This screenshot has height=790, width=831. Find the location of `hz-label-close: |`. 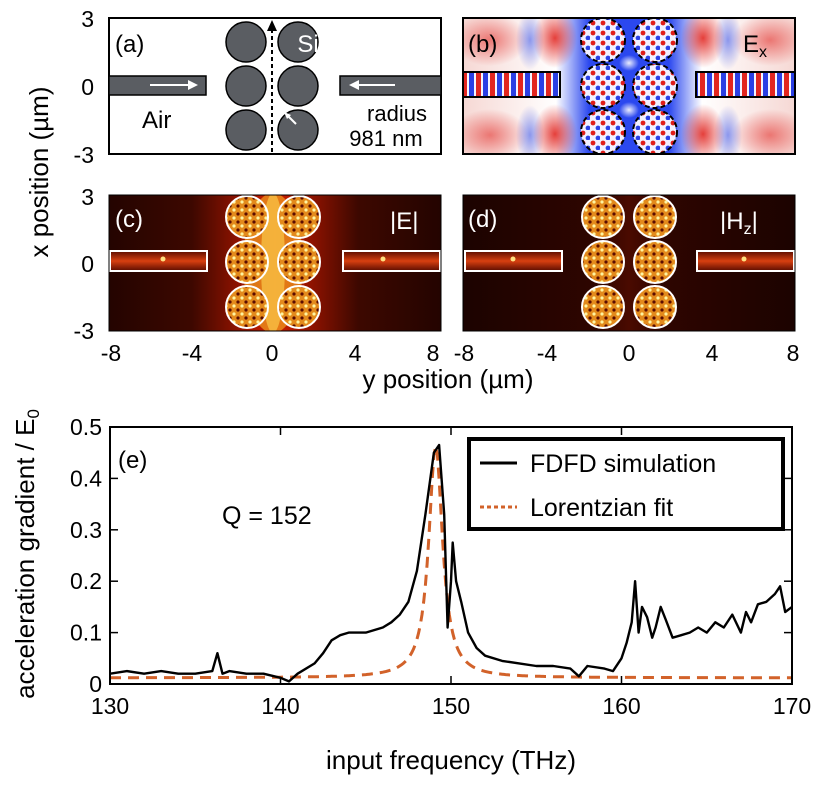

hz-label-close: | is located at coordinates (755, 221).